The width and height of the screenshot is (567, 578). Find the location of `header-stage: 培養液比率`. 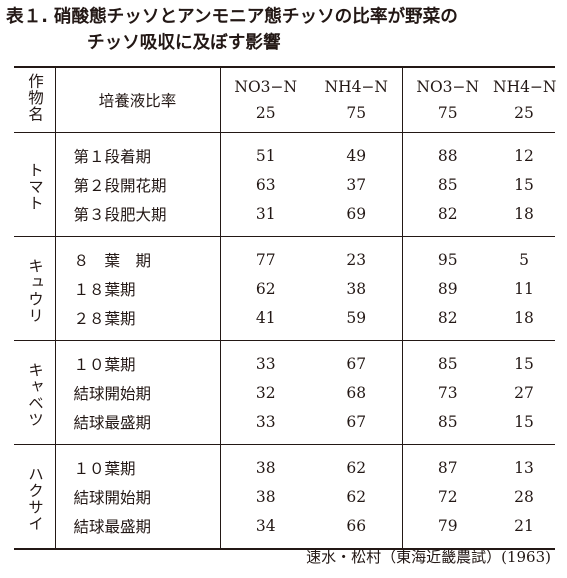

header-stage: 培養液比率 is located at coordinates (138, 99).